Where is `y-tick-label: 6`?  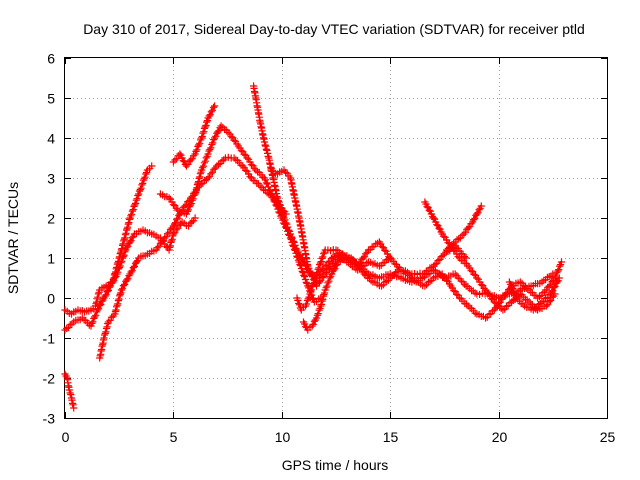
y-tick-label: 6 is located at coordinates (51, 59).